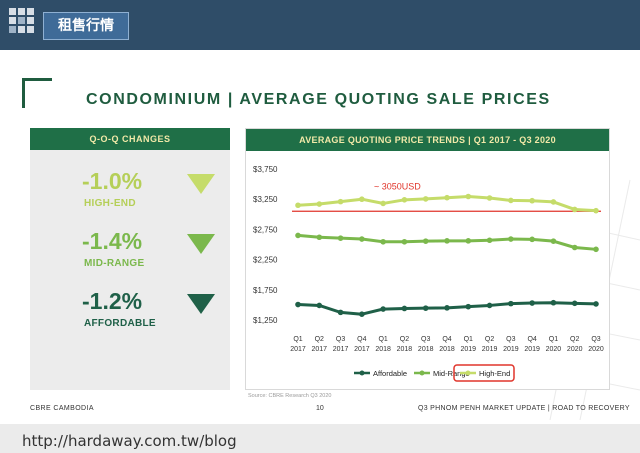  Describe the element at coordinates (129, 441) in the screenshot. I see `watermark-url: http://hardaway.com.tw/blog` at that location.